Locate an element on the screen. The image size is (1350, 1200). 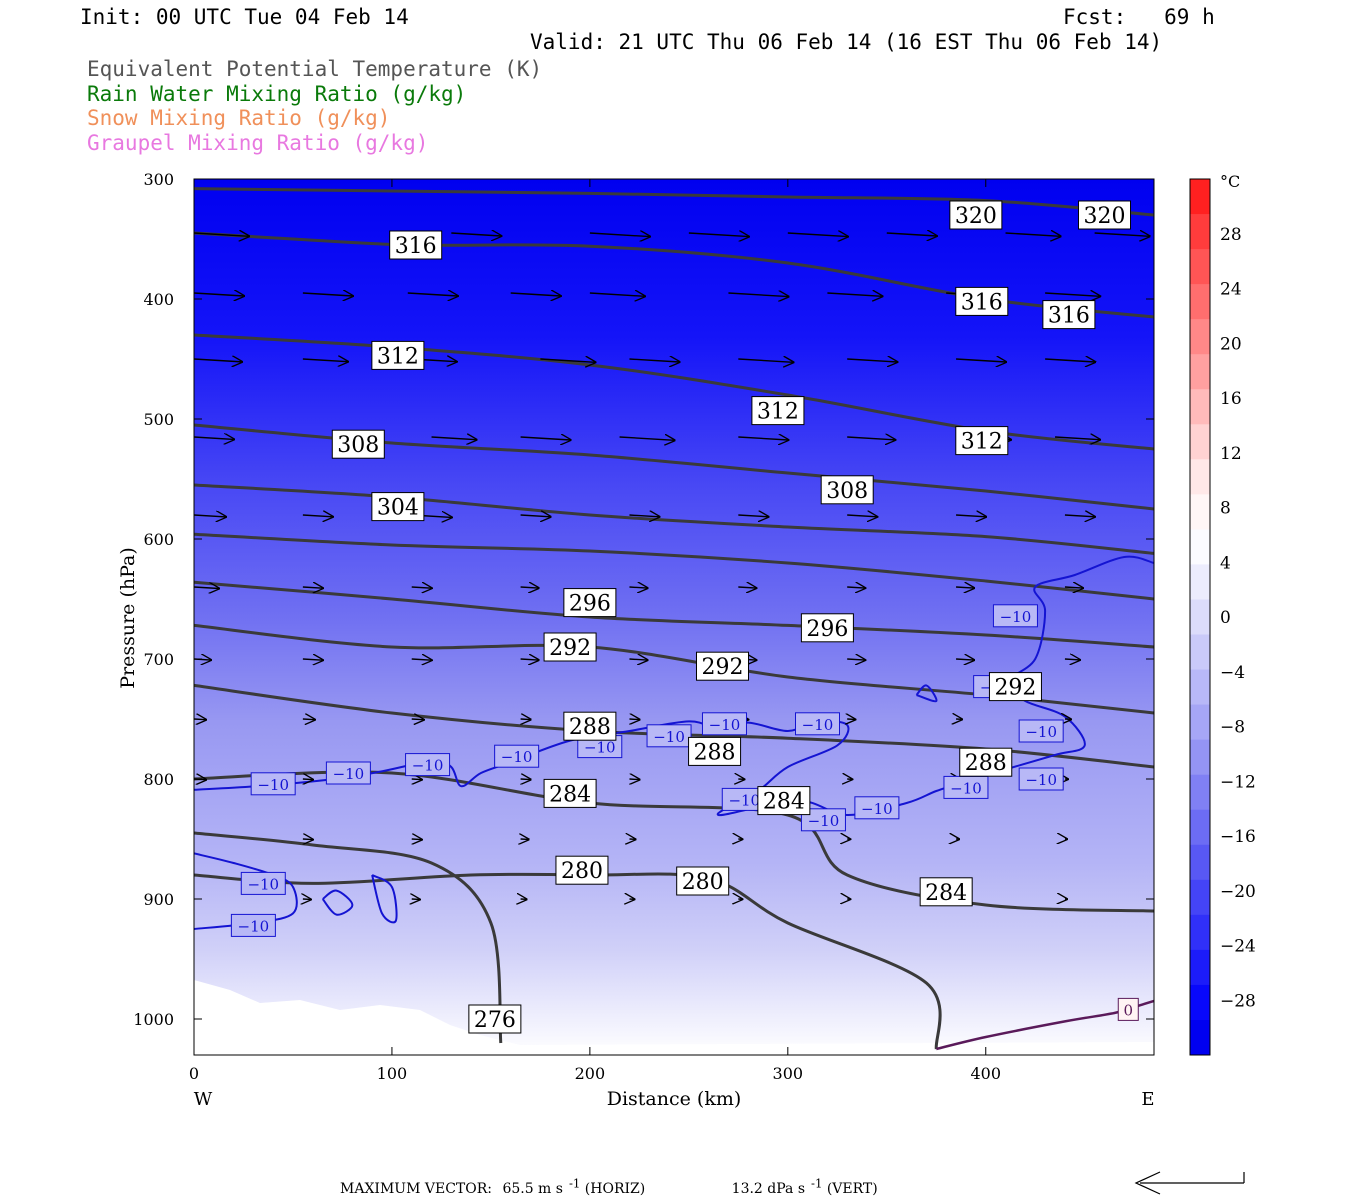
legend-theta-e: Equivalent Potential Temperature (K) is located at coordinates (315, 69).